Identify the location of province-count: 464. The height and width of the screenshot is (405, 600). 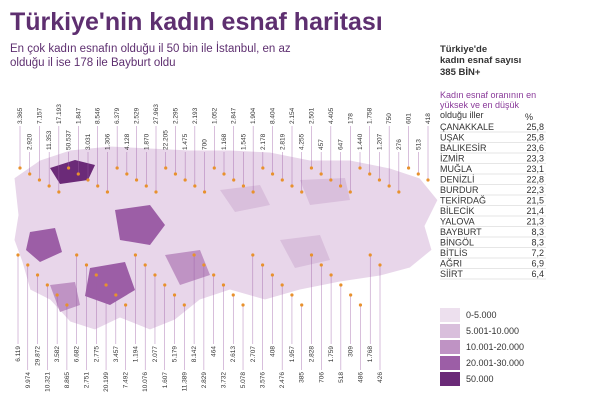
(214, 351).